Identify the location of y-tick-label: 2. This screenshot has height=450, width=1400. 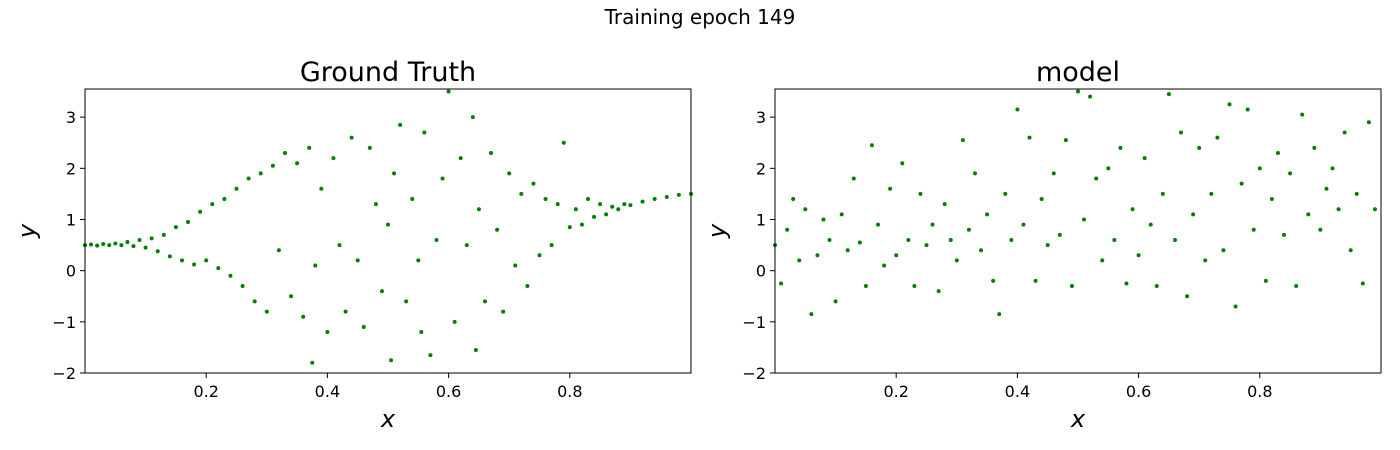
(761, 168).